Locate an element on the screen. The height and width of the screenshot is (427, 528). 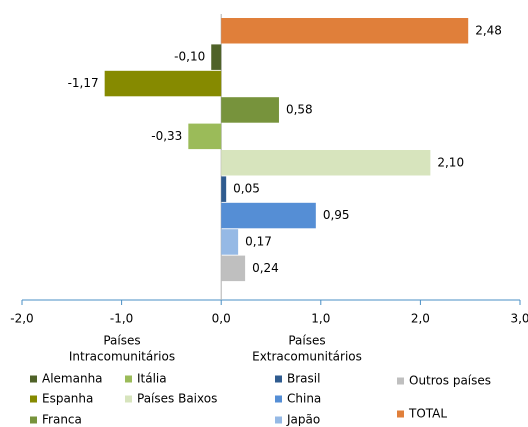
legend-label: Outros países is located at coordinates (450, 381).